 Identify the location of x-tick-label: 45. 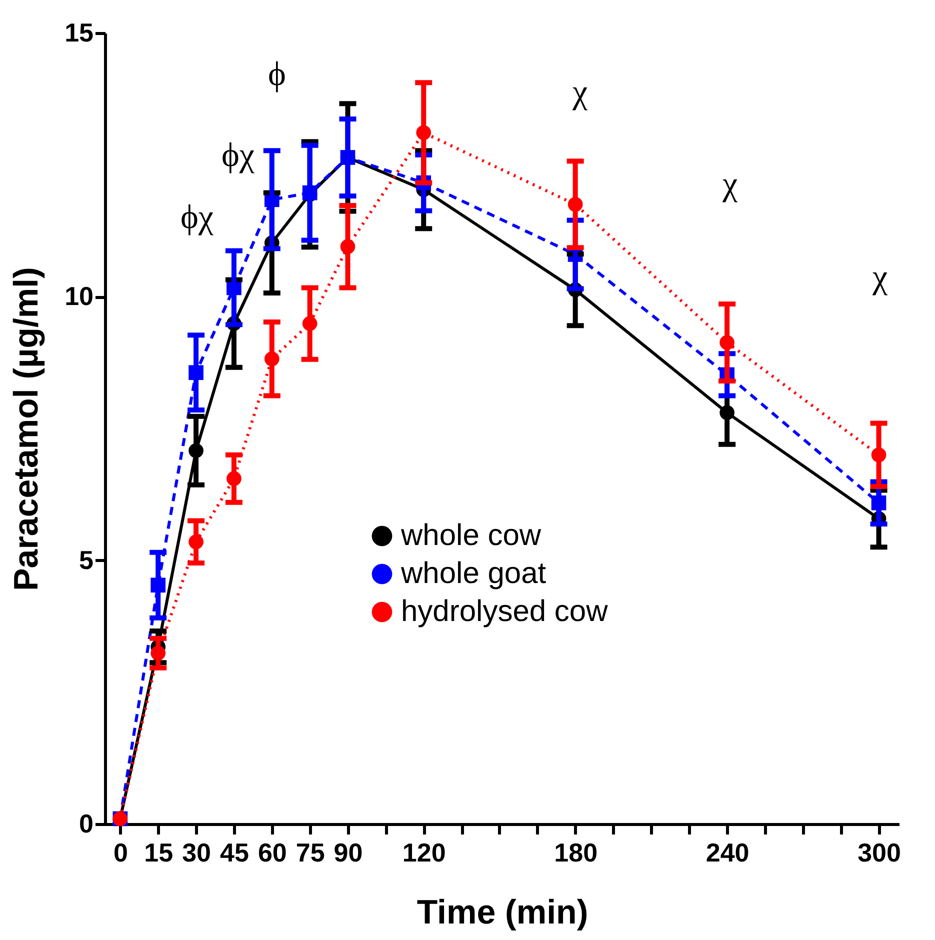
(234, 853).